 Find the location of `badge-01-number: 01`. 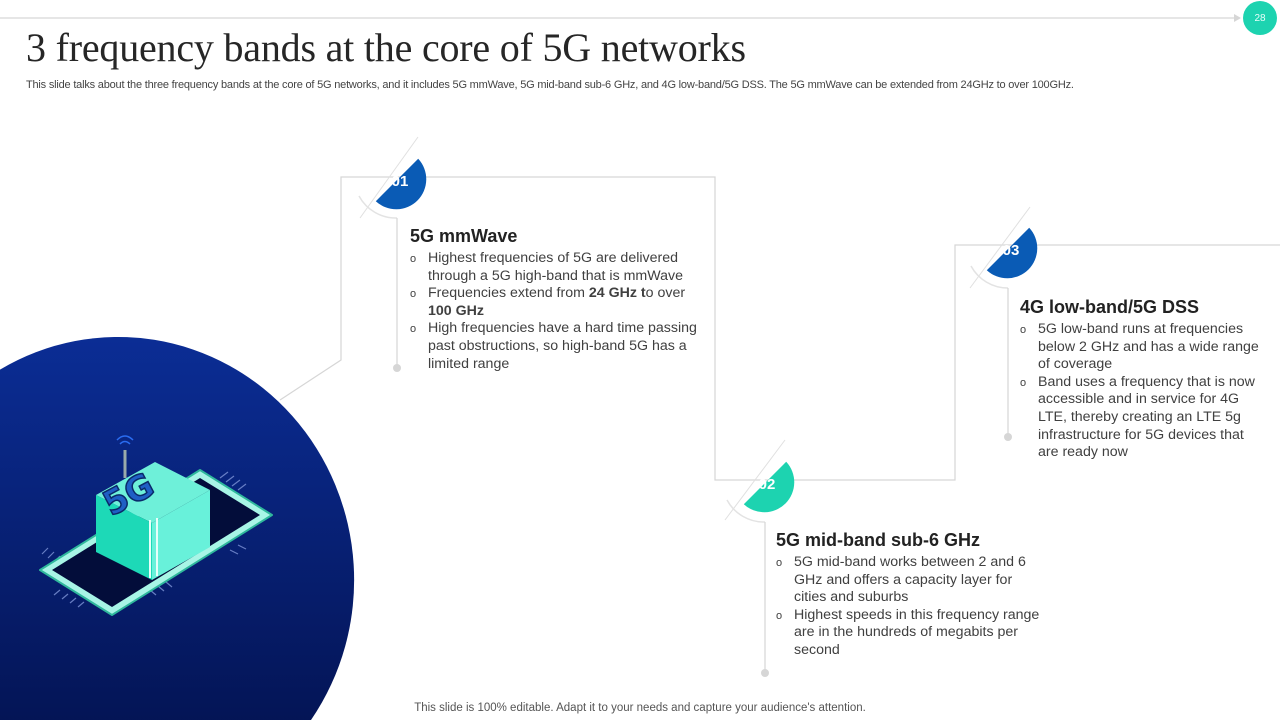

badge-01-number: 01 is located at coordinates (400, 181).